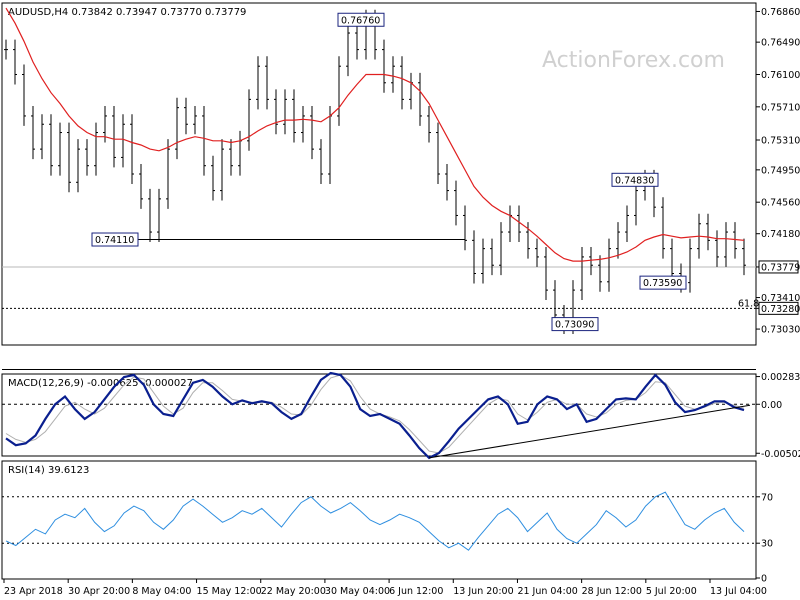 The height and width of the screenshot is (600, 800). I want to click on rsi-plot, so click(379, 521).